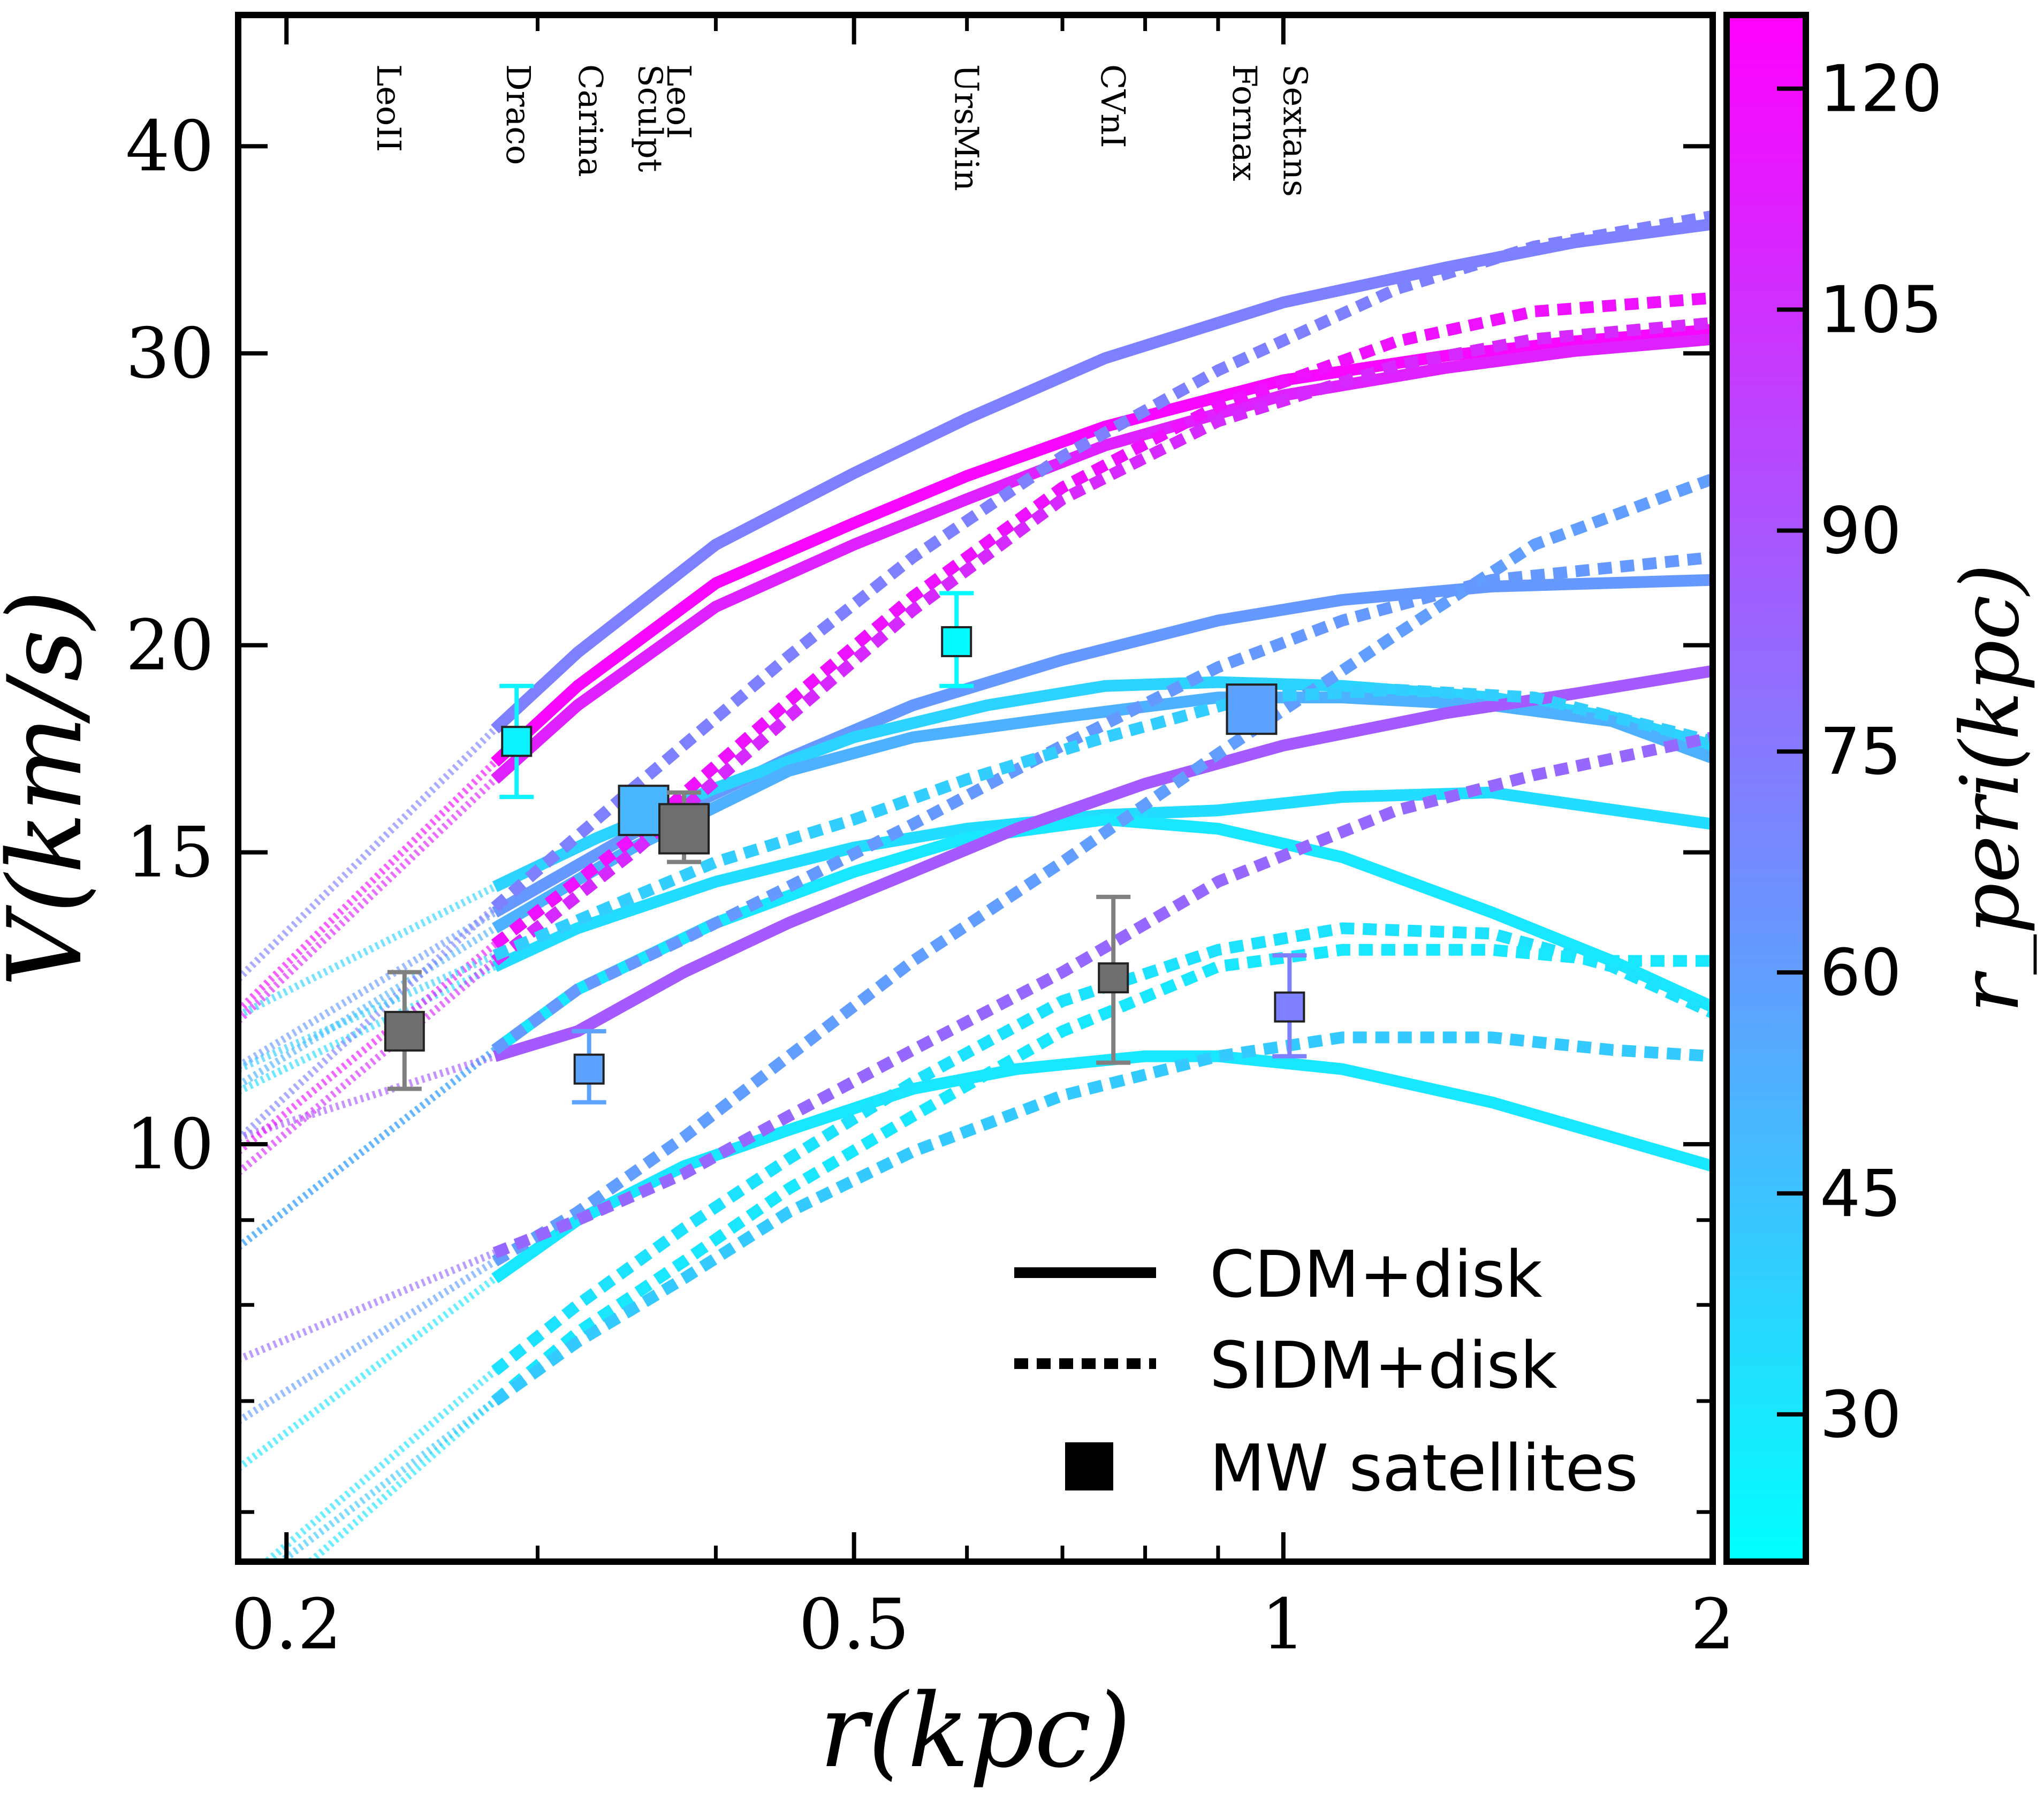 The height and width of the screenshot is (1795, 2044). Describe the element at coordinates (1376, 1275) in the screenshot. I see `legend-label-0: CDM+disk` at that location.